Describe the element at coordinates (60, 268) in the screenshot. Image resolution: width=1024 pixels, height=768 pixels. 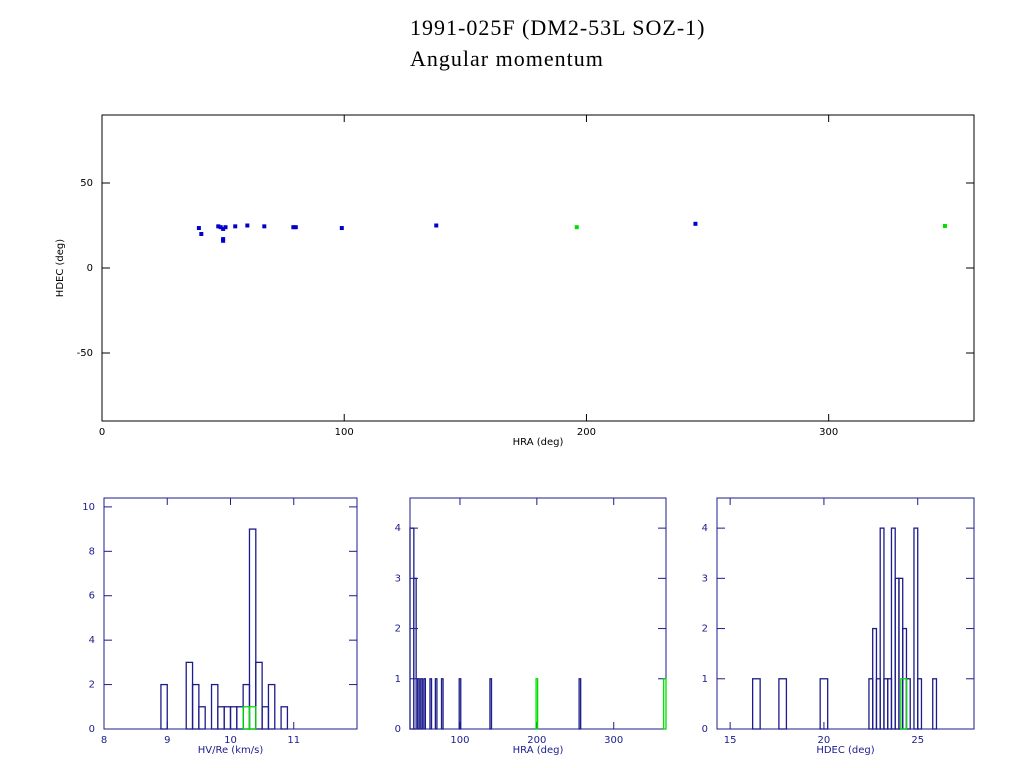
I see `y-axis-label: HDEC (deg)` at that location.